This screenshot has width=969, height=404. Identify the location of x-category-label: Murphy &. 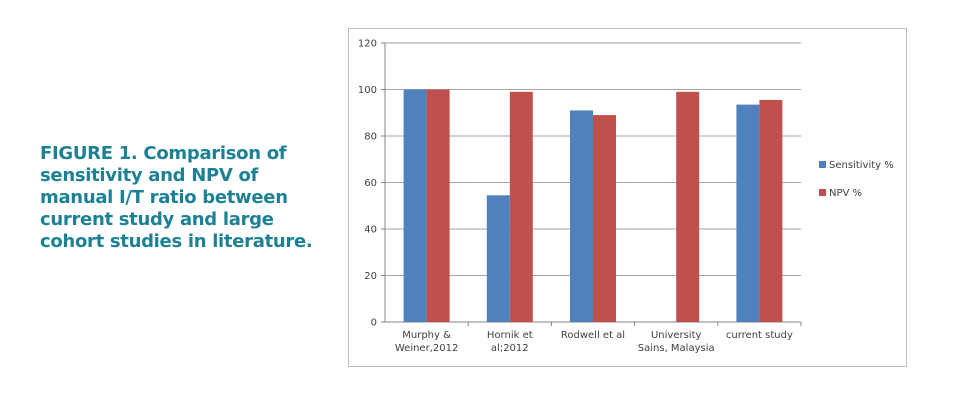
(426, 335).